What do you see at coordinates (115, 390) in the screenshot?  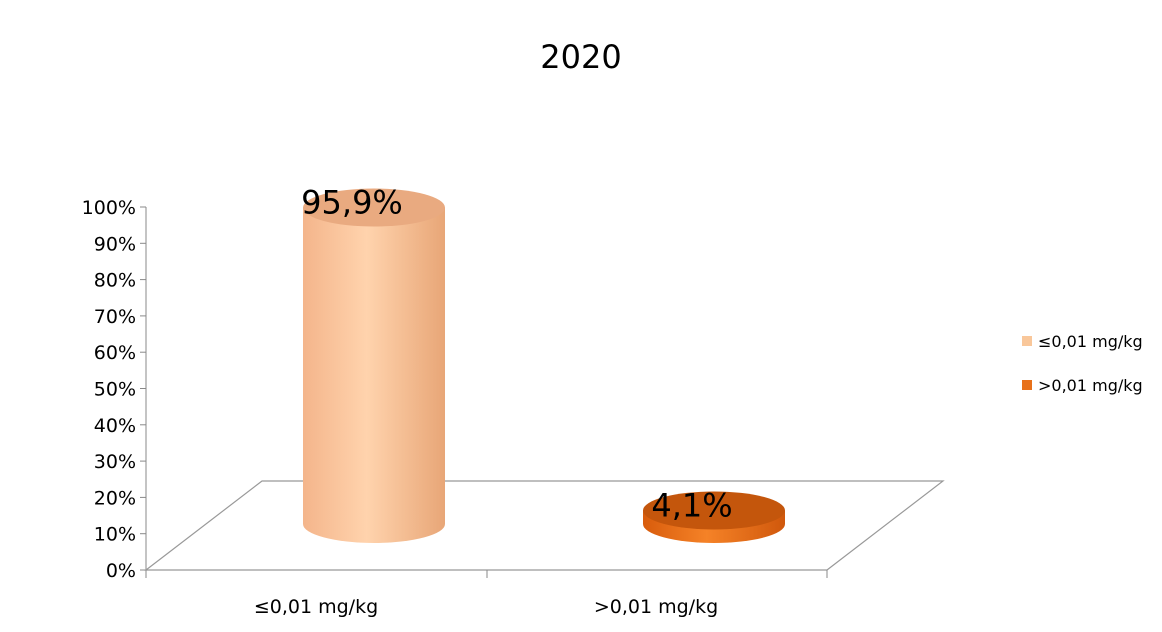 I see `y-tick-label: 50%` at bounding box center [115, 390].